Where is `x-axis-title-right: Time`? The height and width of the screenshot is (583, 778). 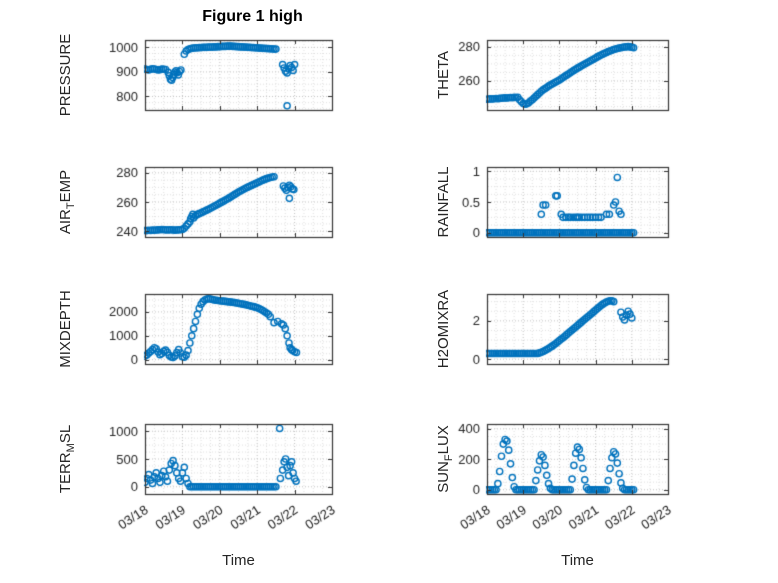 x-axis-title-right: Time is located at coordinates (577, 560).